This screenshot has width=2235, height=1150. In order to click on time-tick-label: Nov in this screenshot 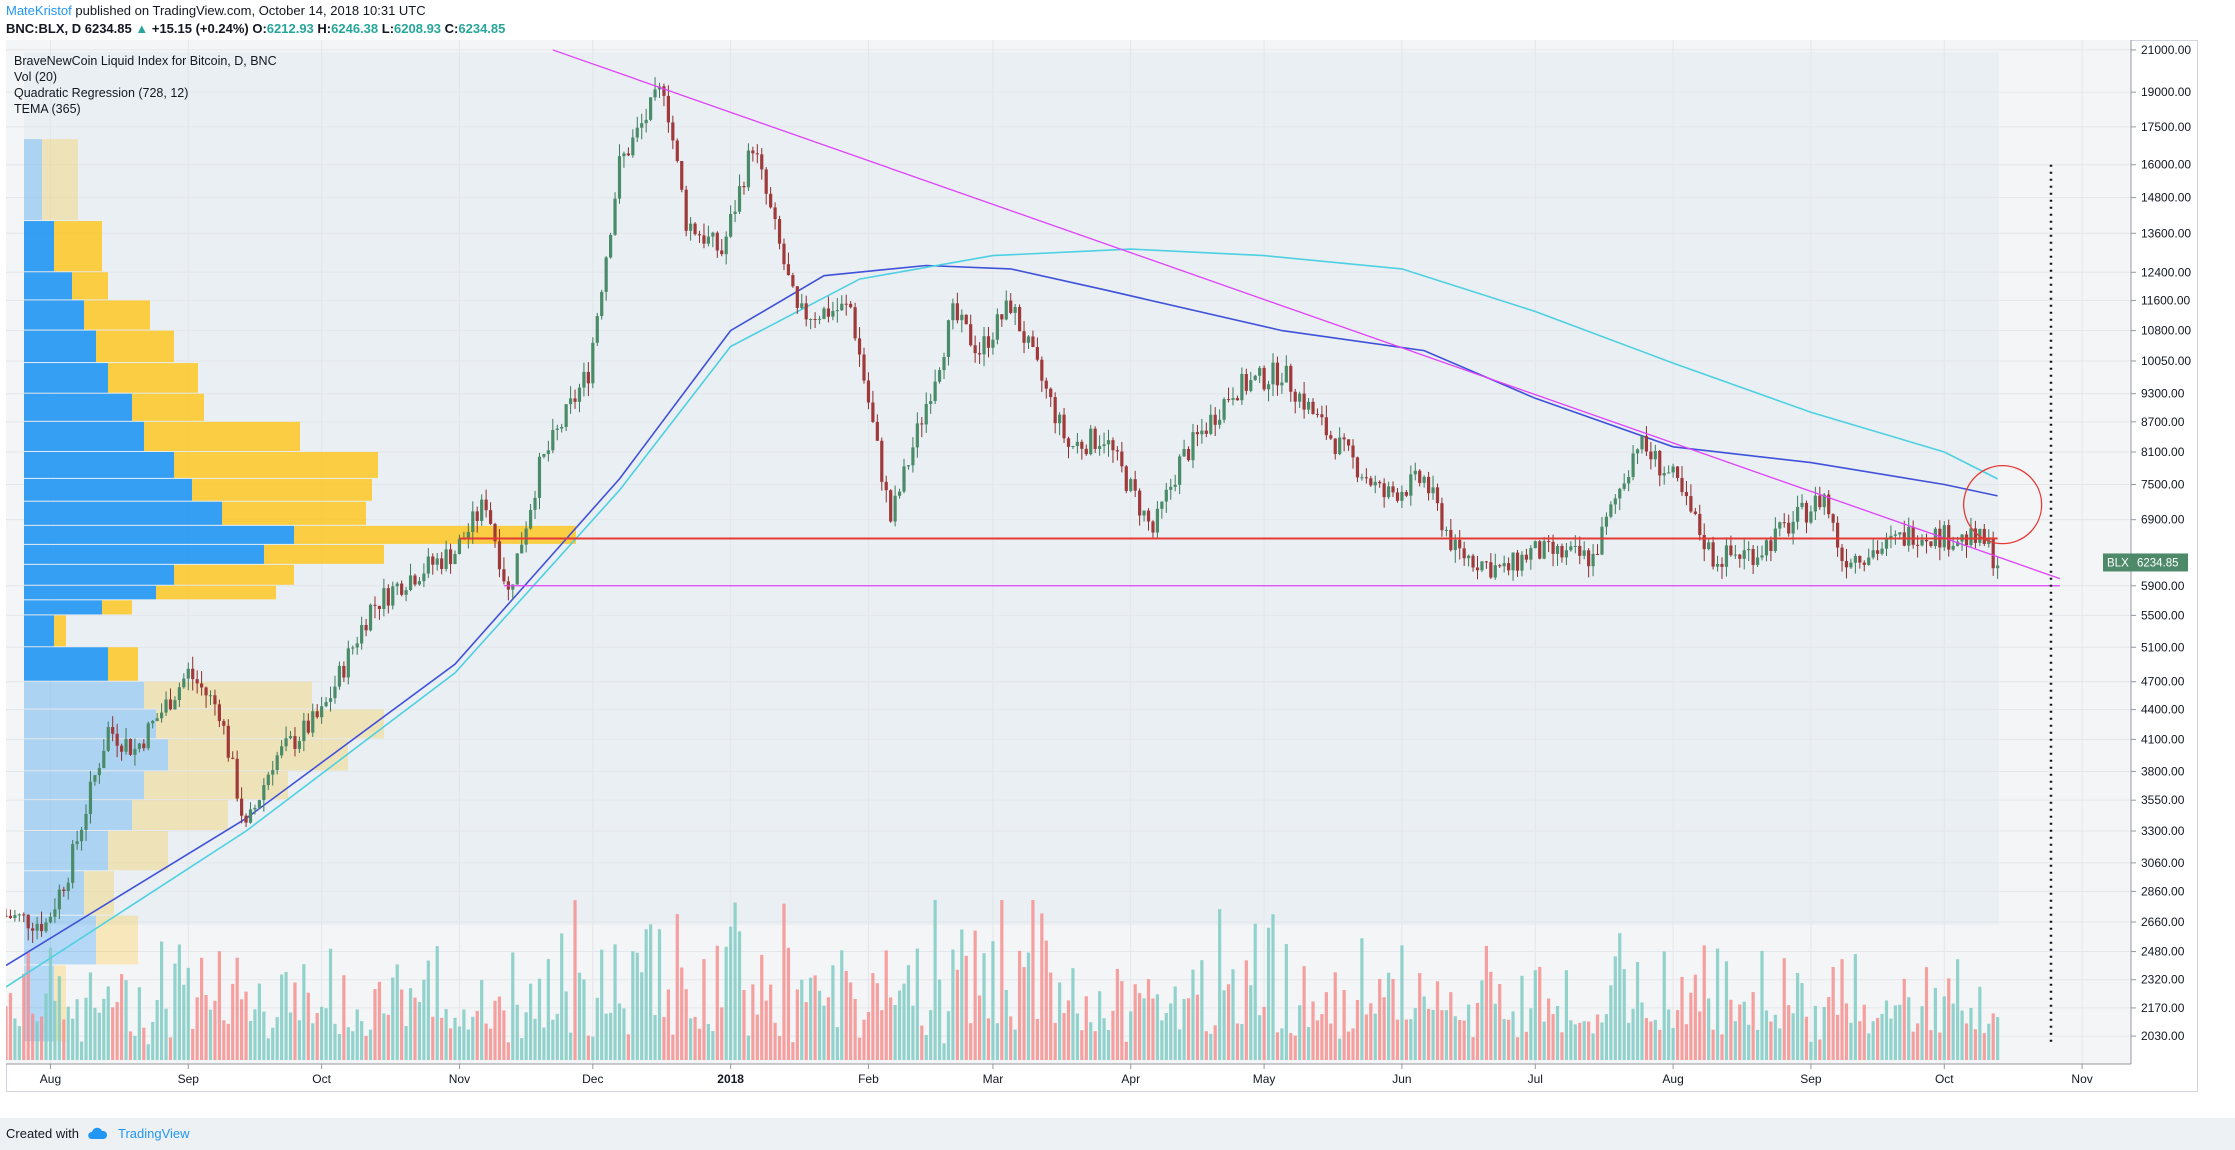, I will do `click(459, 1079)`.